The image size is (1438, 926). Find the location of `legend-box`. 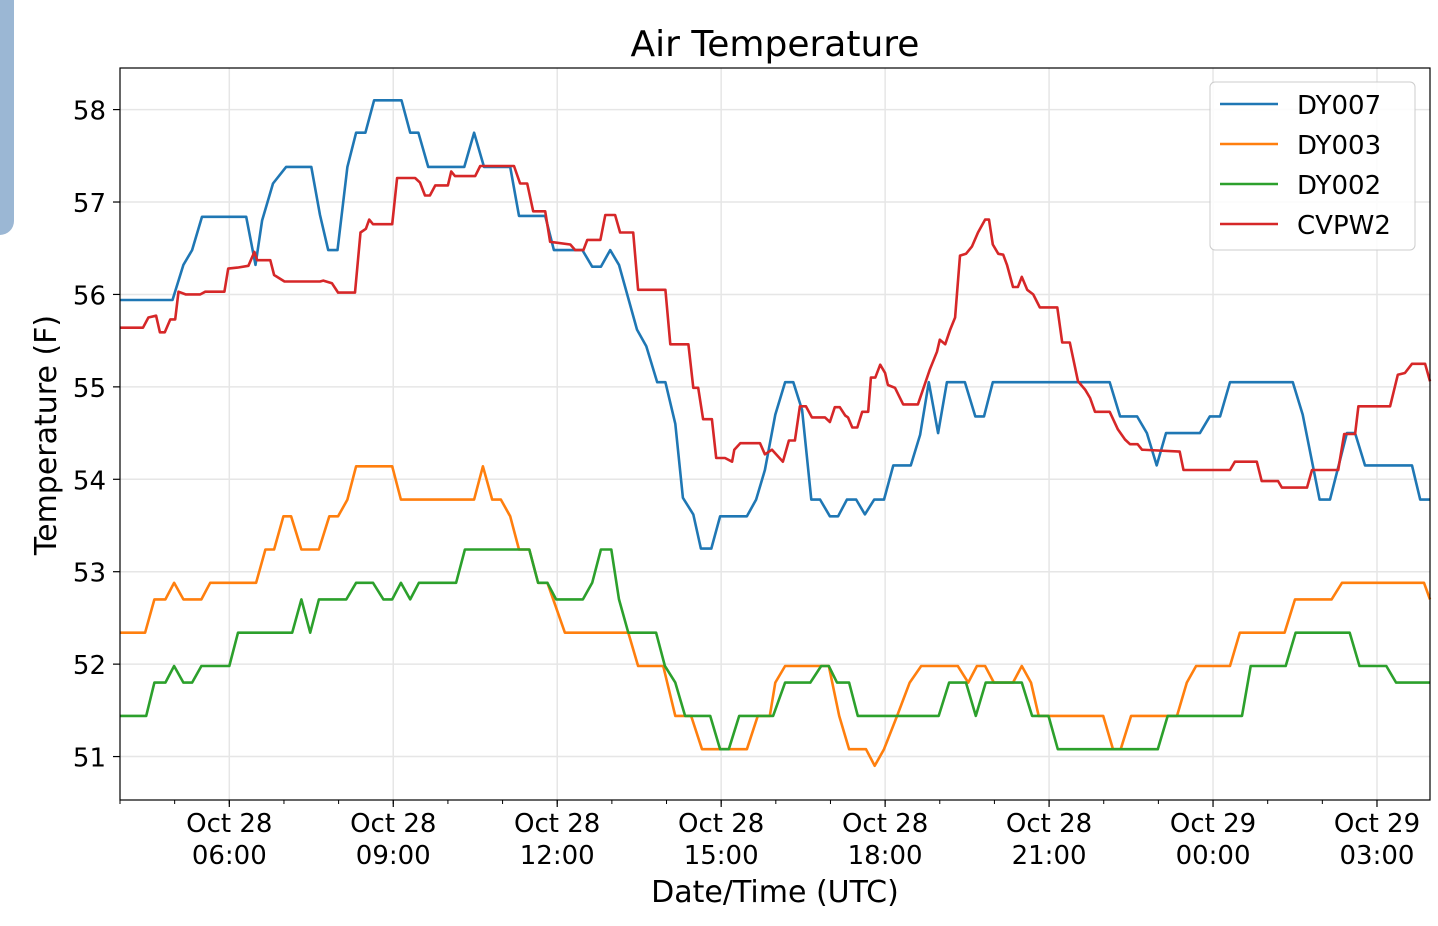

legend-box is located at coordinates (1312, 166).